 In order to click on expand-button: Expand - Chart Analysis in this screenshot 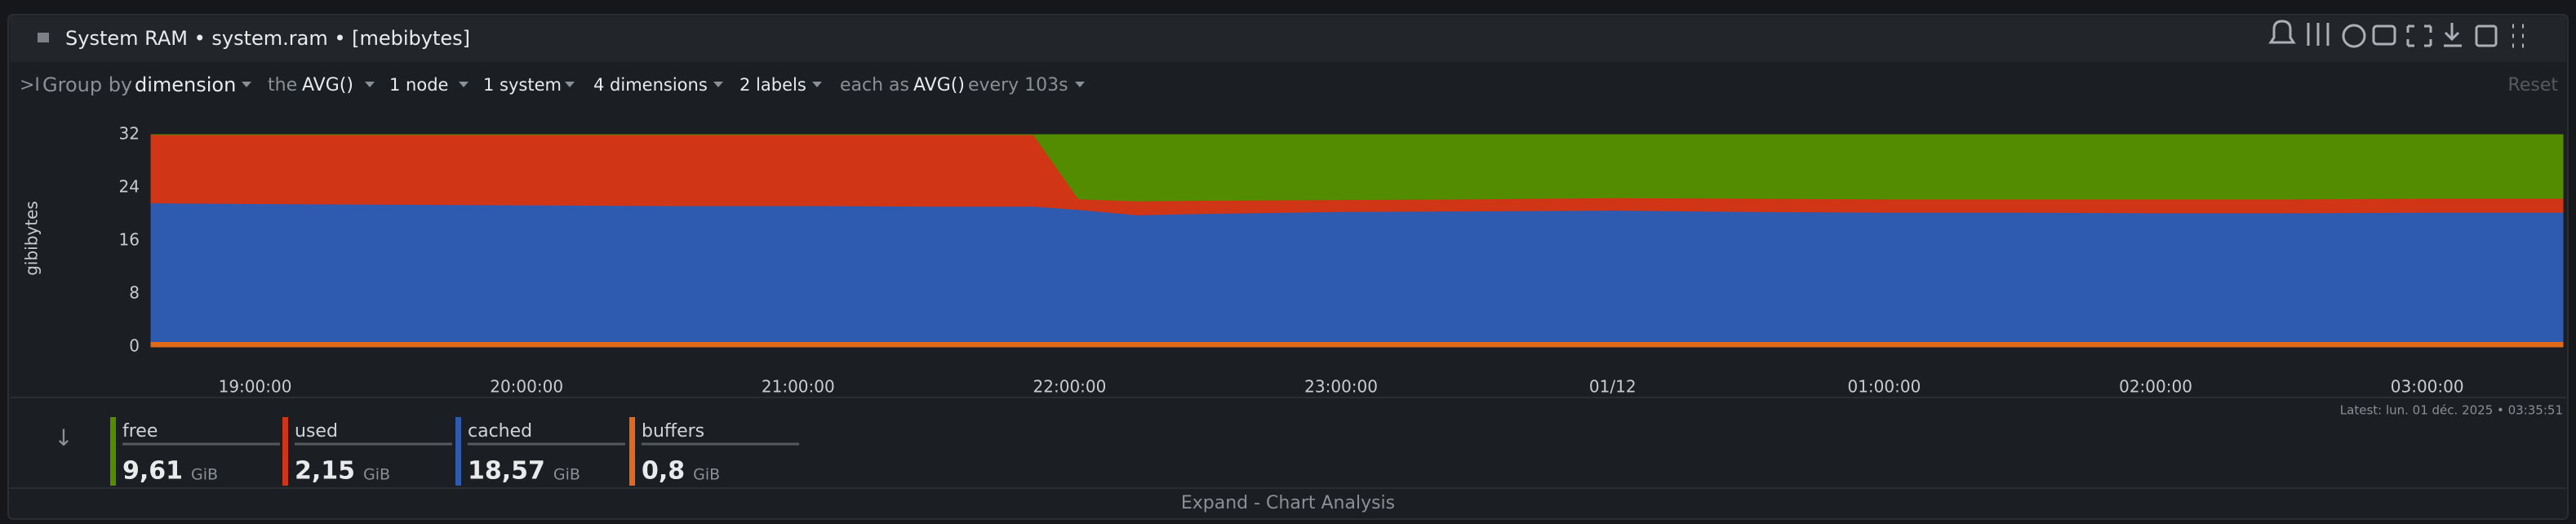, I will do `click(1288, 503)`.